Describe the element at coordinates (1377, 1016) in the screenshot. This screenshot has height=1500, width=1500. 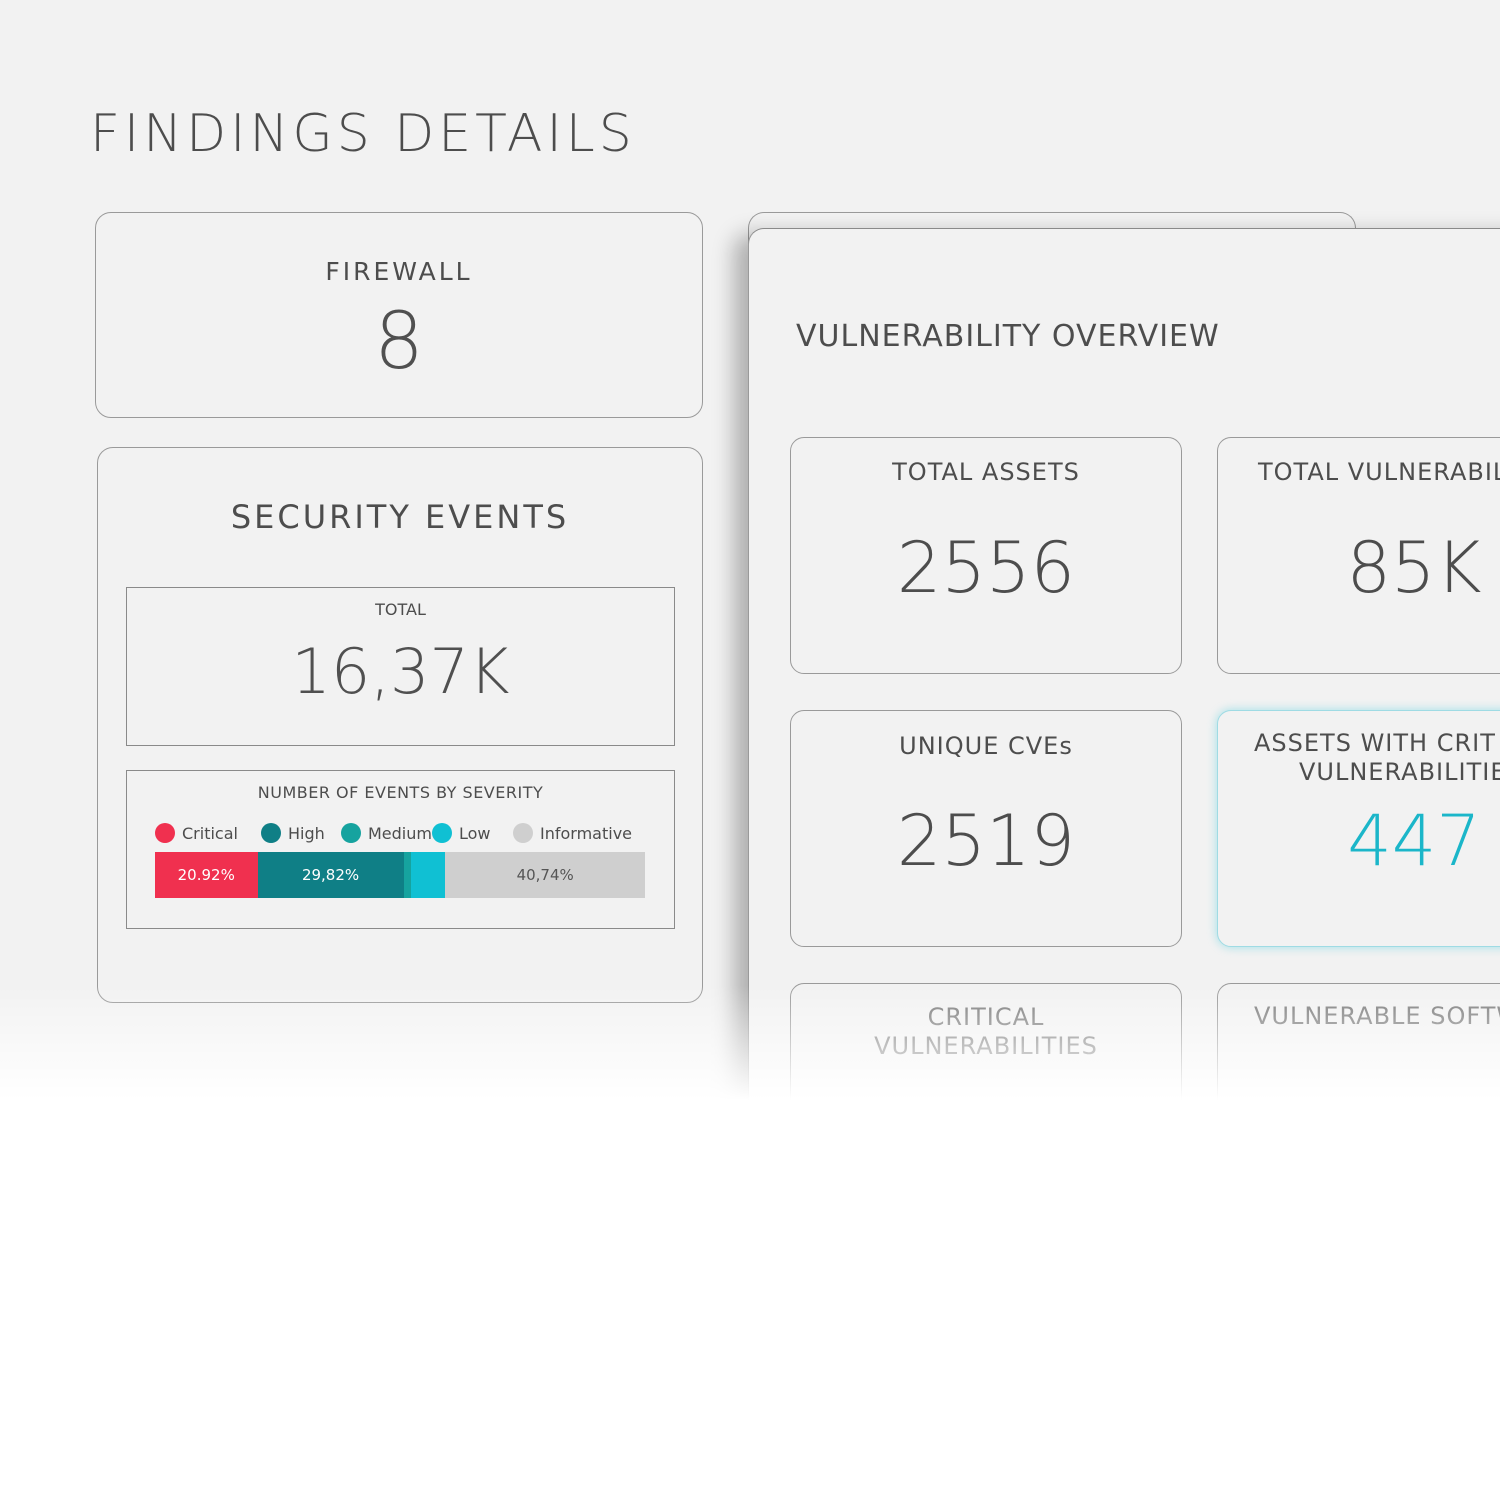
I see `vulnerable-software-label: VULNERABLE SOFTW` at that location.